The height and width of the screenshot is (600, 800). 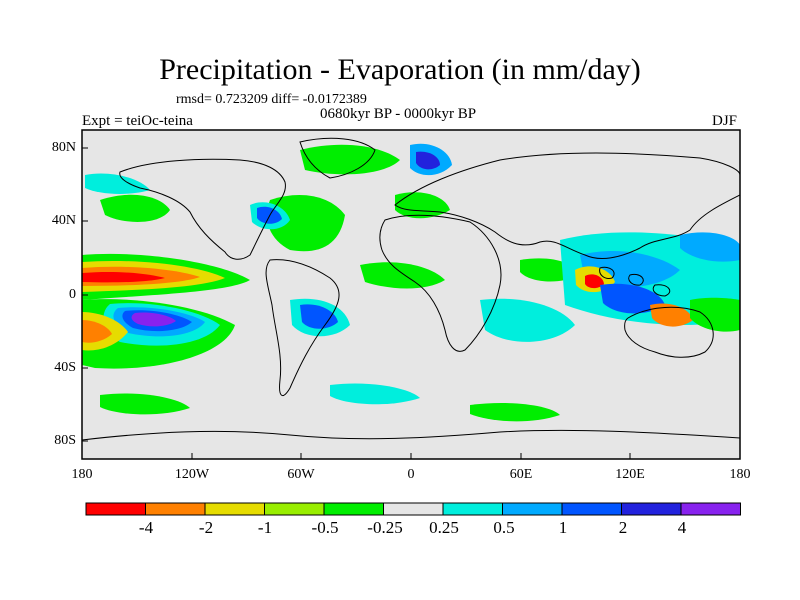 I want to click on lon-label-180w: 180, so click(x=82, y=474).